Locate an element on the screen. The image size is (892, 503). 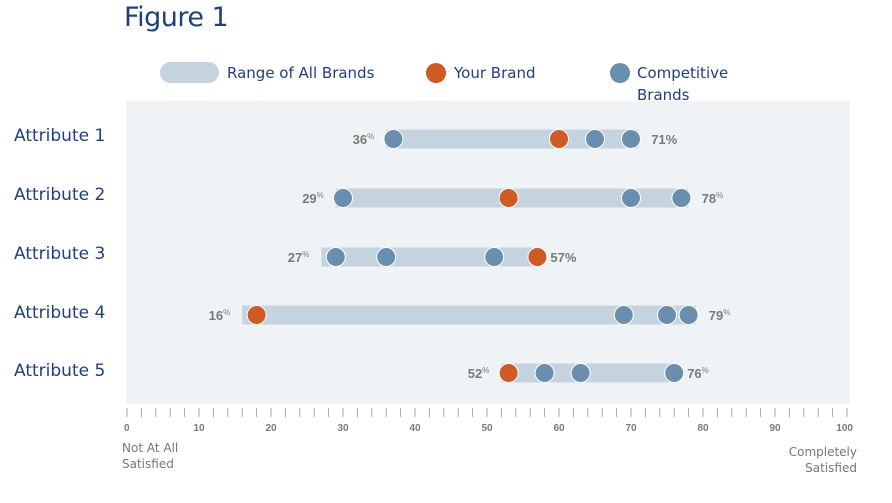
axis-note-min-line1: Not At All is located at coordinates (150, 448).